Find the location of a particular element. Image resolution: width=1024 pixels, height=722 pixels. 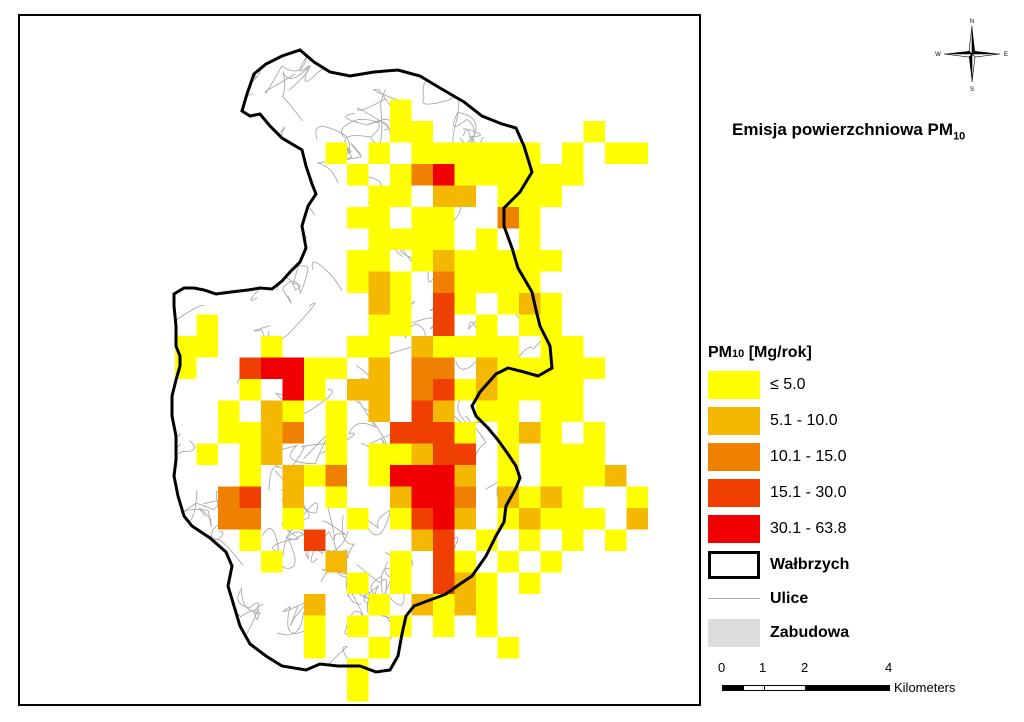

map-title: Emisja powierzchniowa PM10 is located at coordinates (848, 131).